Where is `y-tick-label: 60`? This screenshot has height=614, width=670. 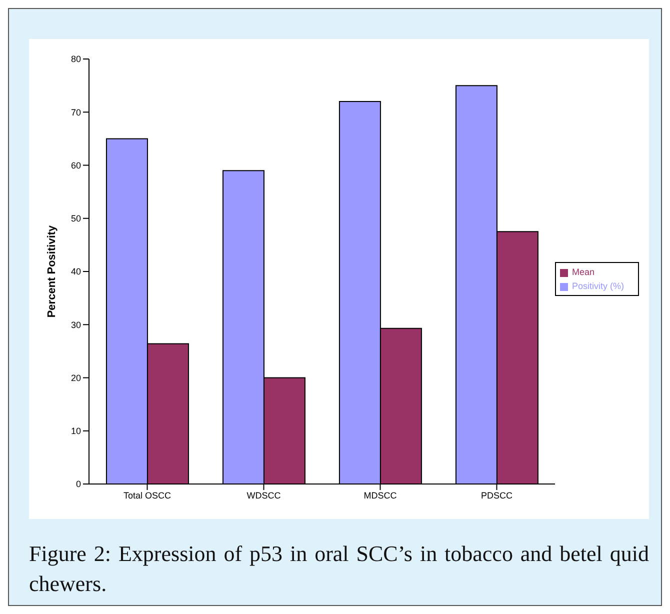 y-tick-label: 60 is located at coordinates (75, 165).